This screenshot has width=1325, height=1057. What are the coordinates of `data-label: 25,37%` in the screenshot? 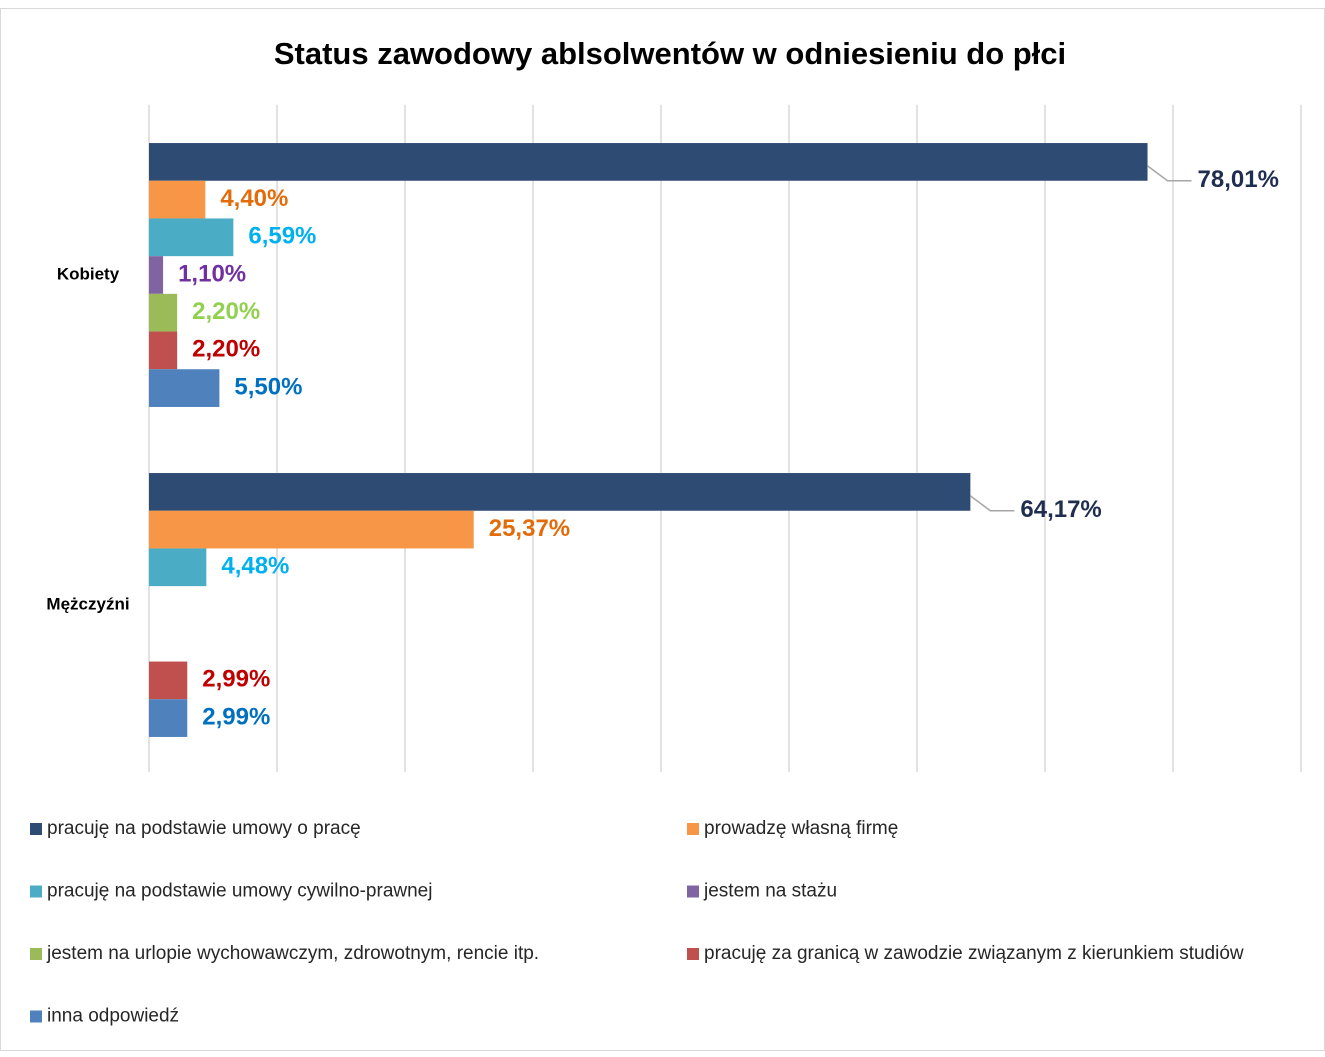 It's located at (529, 528).